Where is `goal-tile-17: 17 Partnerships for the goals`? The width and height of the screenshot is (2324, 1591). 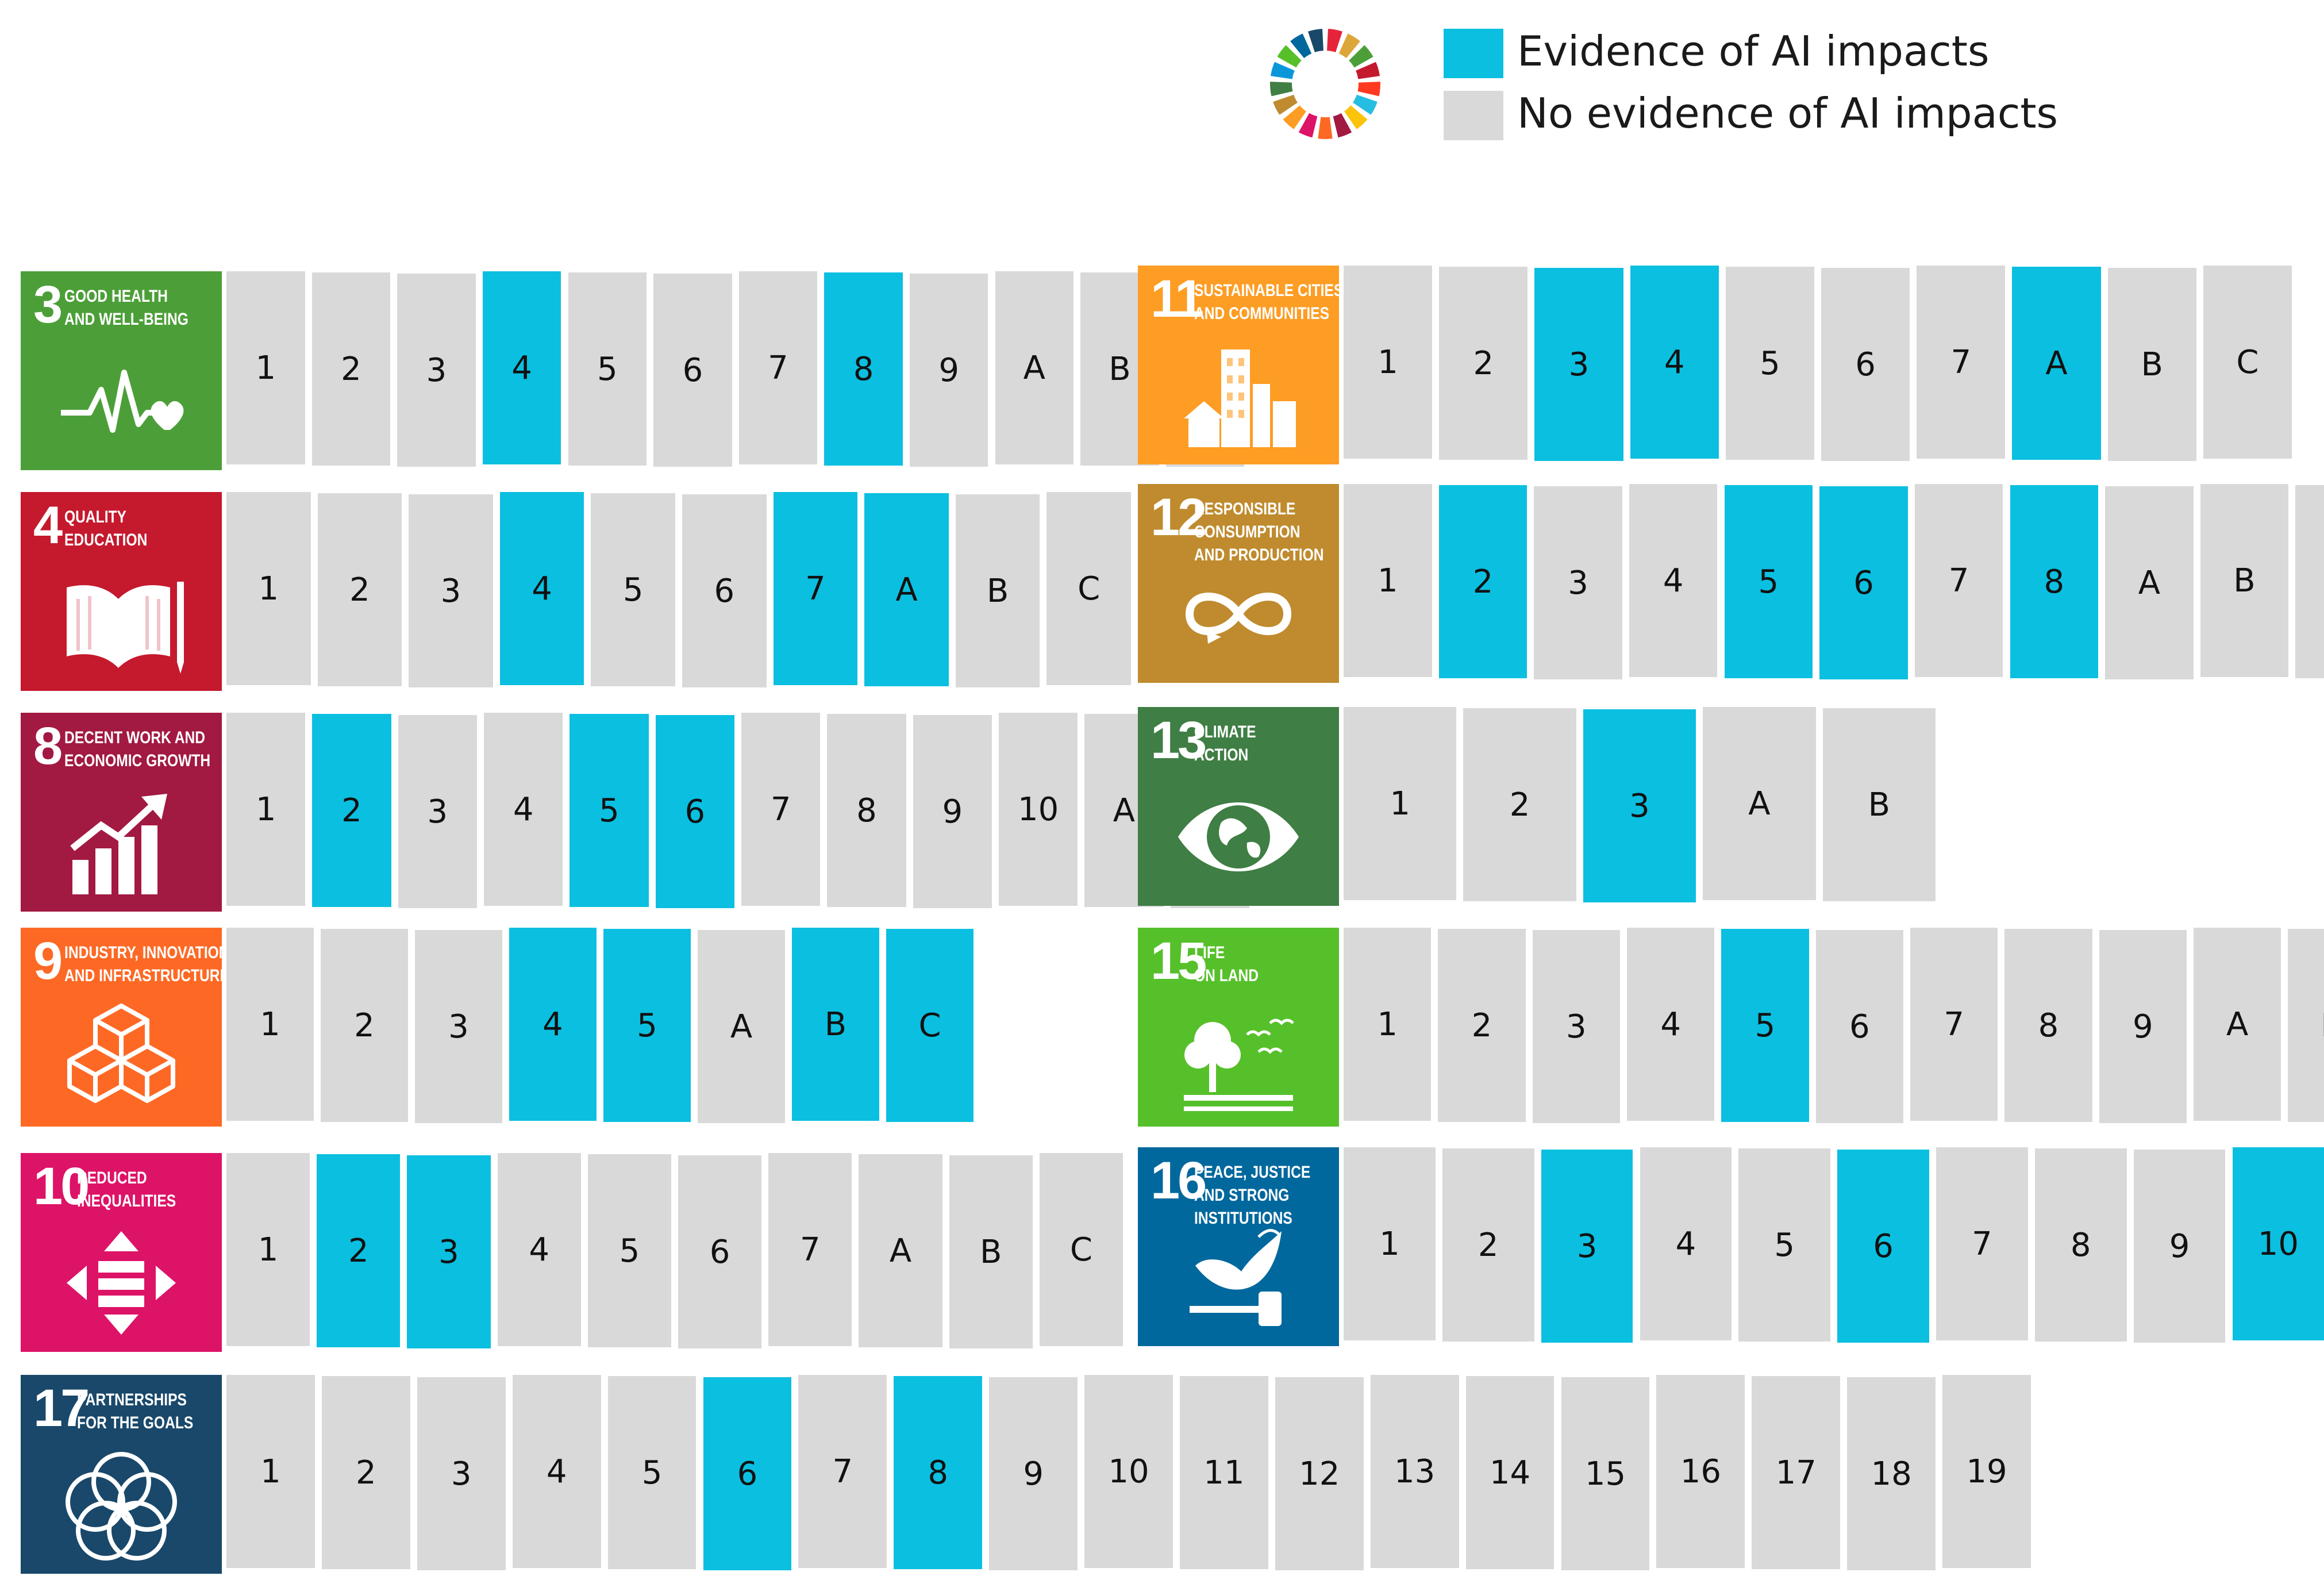 goal-tile-17: 17 Partnerships for the goals is located at coordinates (122, 1474).